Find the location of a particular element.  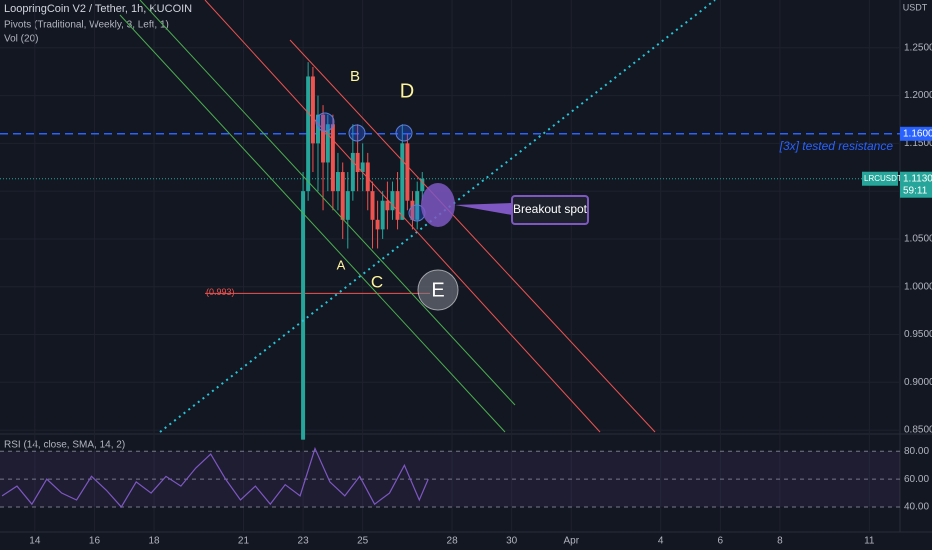

y-tick-label: 1.1500 is located at coordinates (918, 143).